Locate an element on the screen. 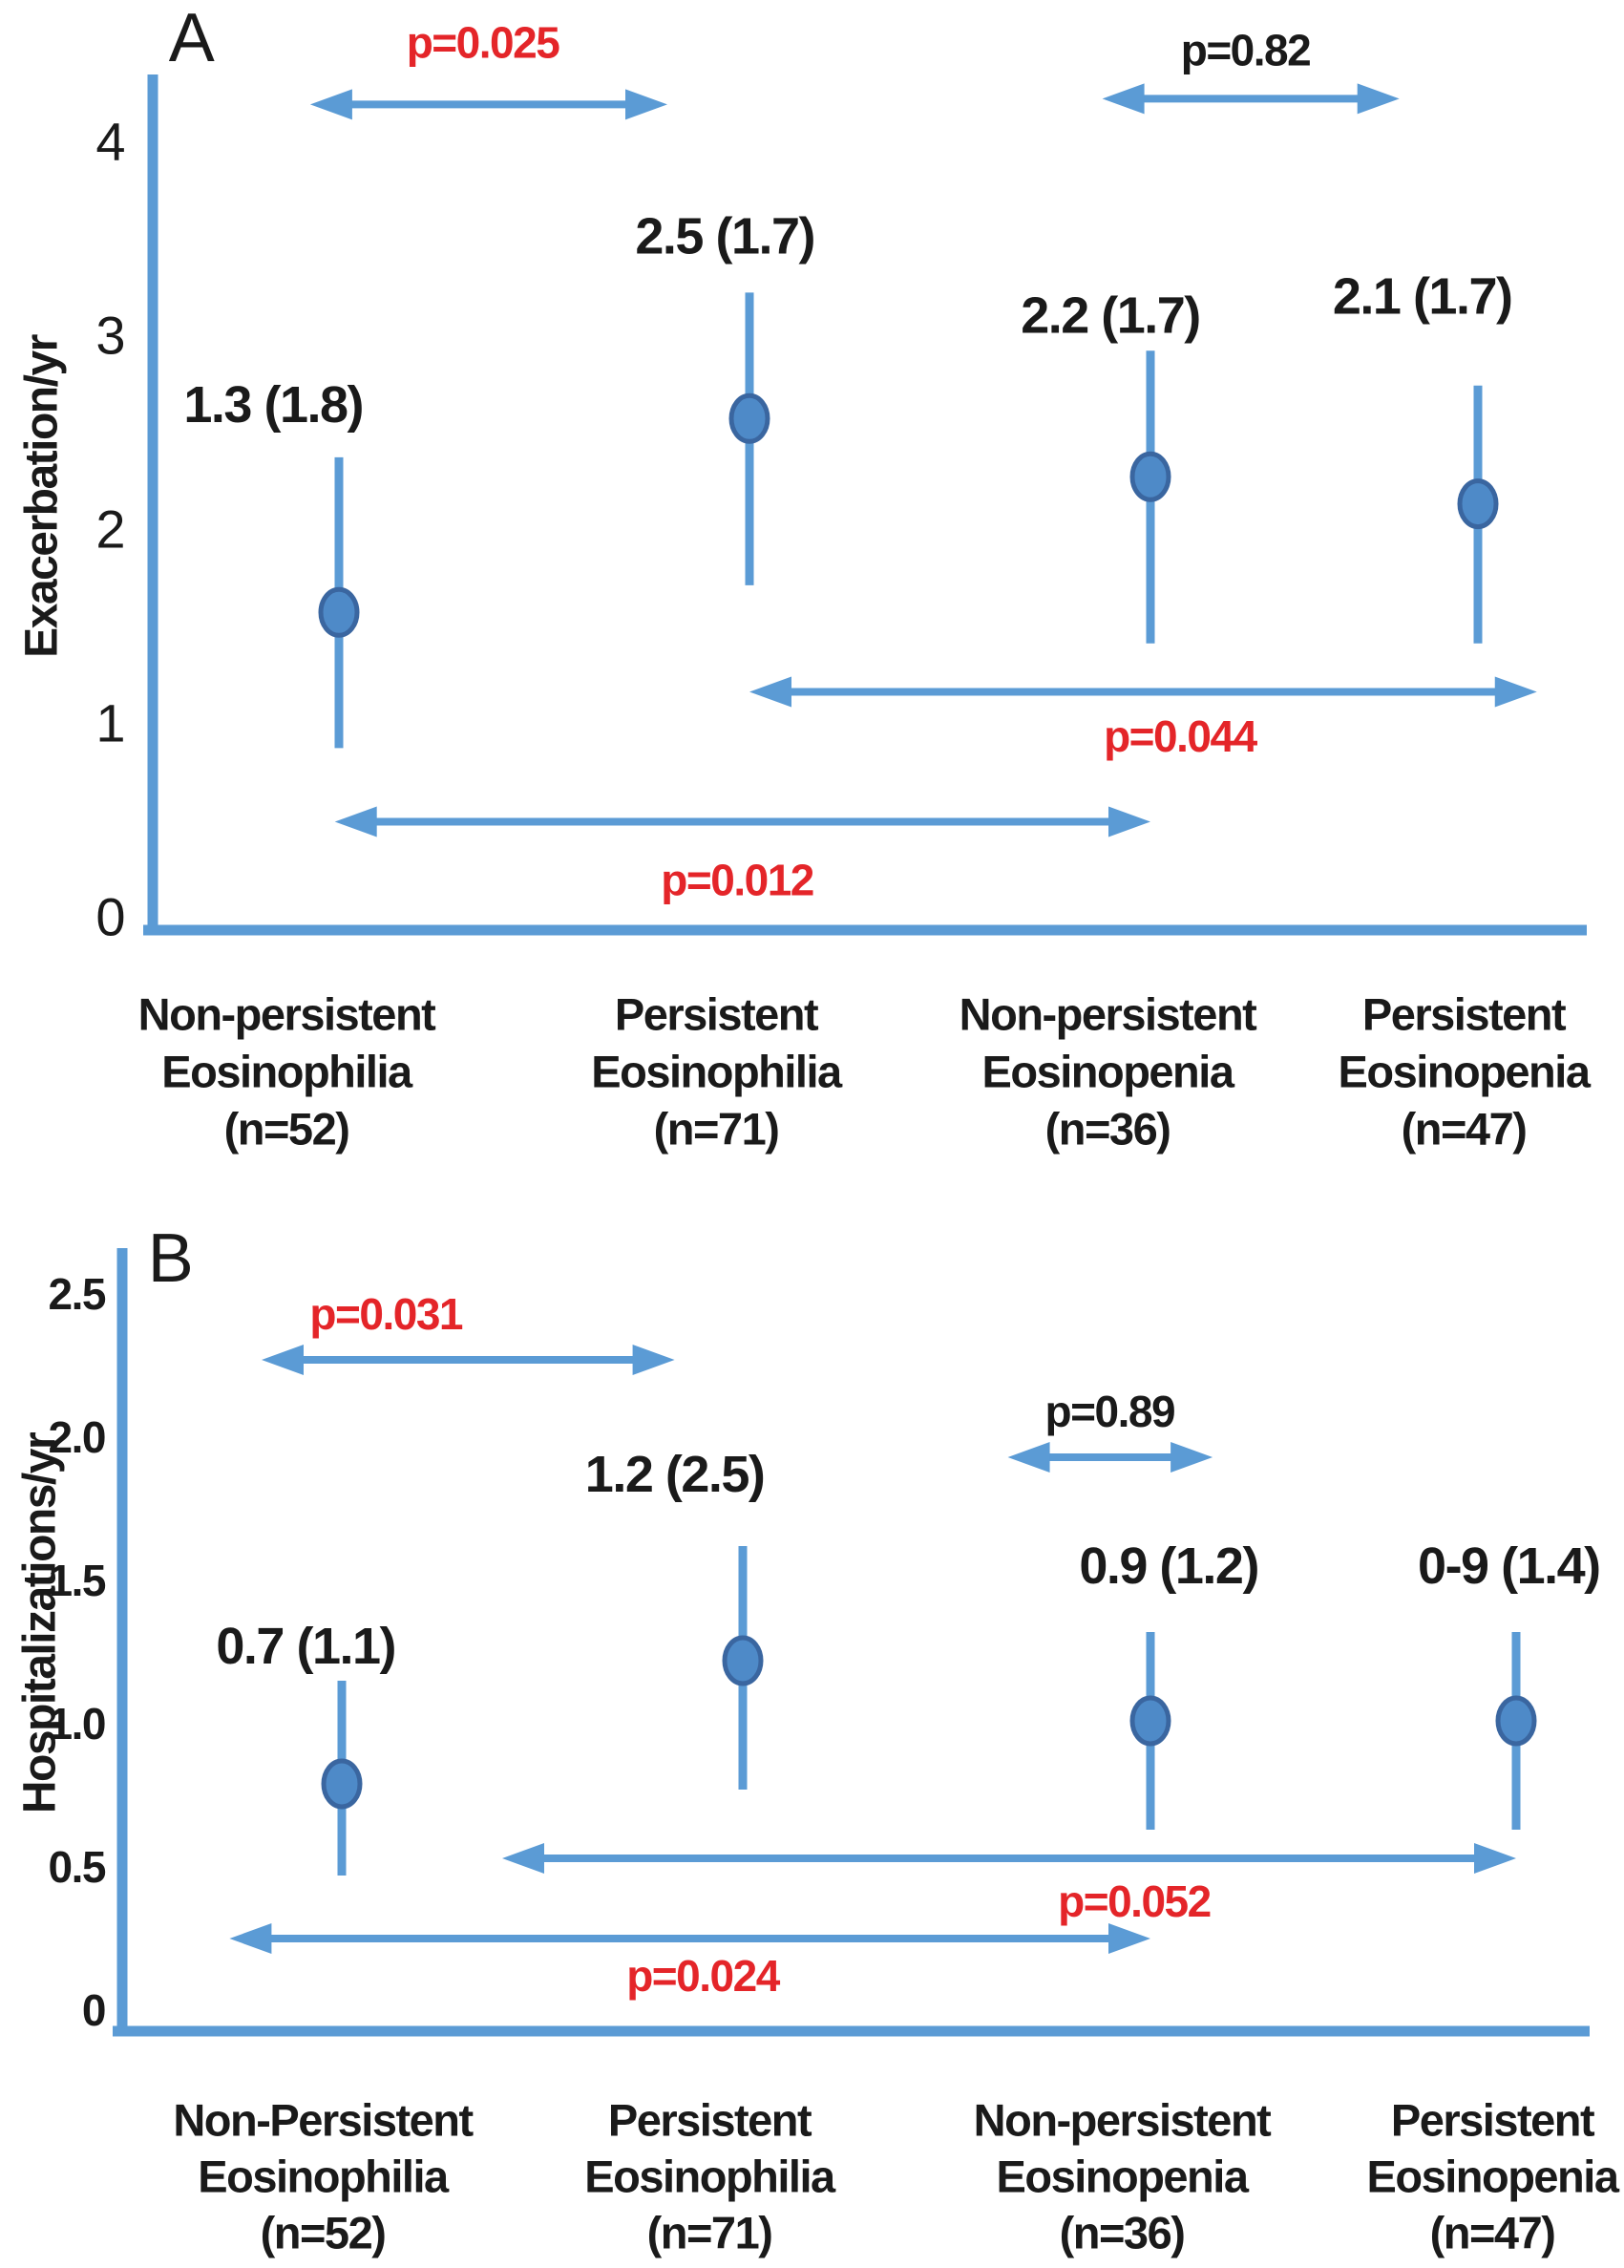 The height and width of the screenshot is (2268, 1624). panel-b-category-label: Persistent Eosinophilia (n=71) is located at coordinates (710, 2176).